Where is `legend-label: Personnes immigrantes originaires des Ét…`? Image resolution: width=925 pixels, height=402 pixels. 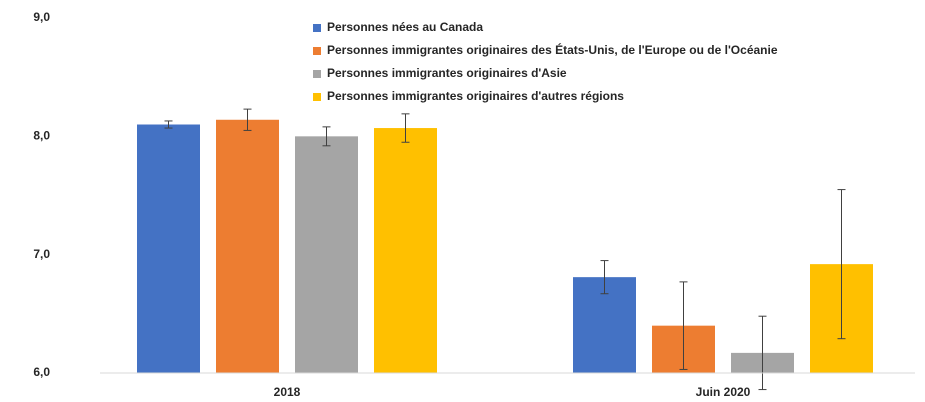 legend-label: Personnes immigrantes originaires des Ét… is located at coordinates (552, 49).